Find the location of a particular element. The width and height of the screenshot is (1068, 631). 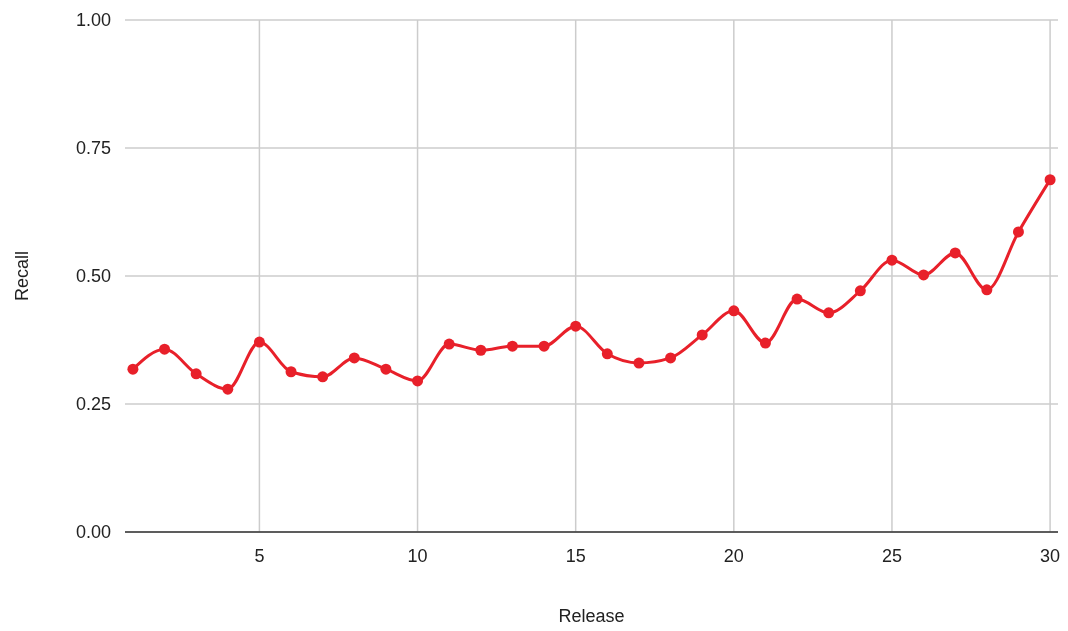

y-axis-title: Recall is located at coordinates (22, 276).